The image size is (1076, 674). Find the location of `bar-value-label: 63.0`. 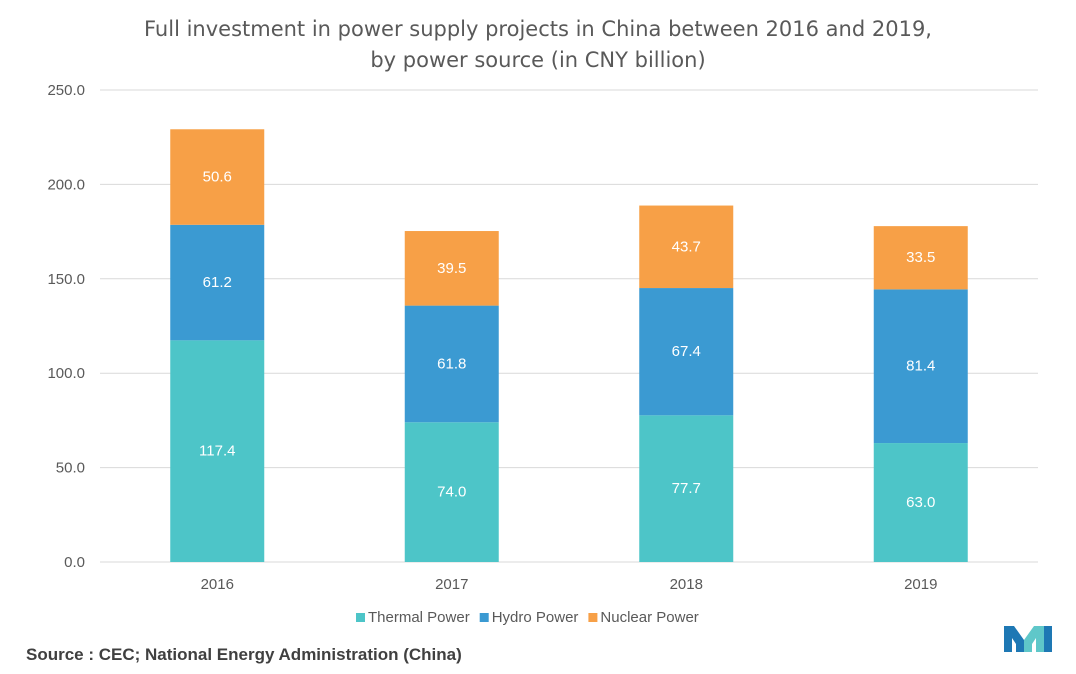

bar-value-label: 63.0 is located at coordinates (920, 502).